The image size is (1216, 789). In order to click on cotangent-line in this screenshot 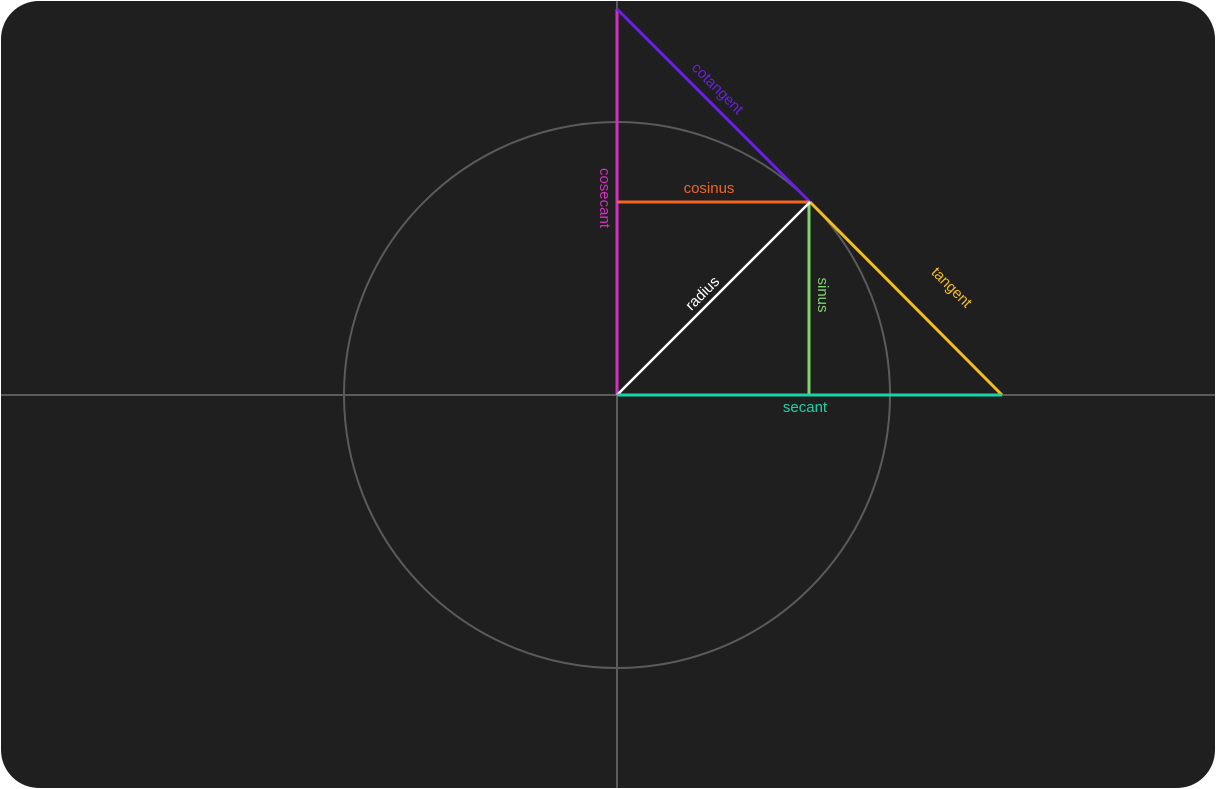, I will do `click(713, 105)`.